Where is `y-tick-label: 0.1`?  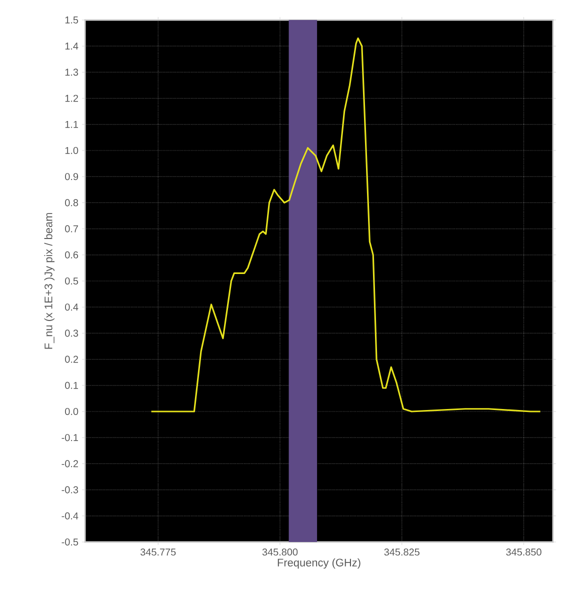
y-tick-label: 0.1 is located at coordinates (71, 385).